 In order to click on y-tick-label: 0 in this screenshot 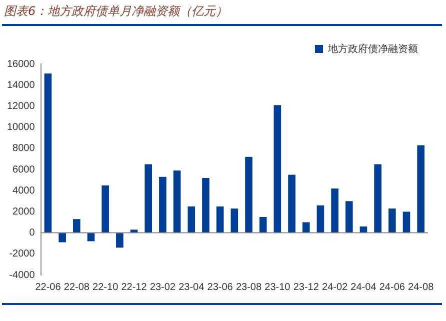, I will do `click(32, 233)`.